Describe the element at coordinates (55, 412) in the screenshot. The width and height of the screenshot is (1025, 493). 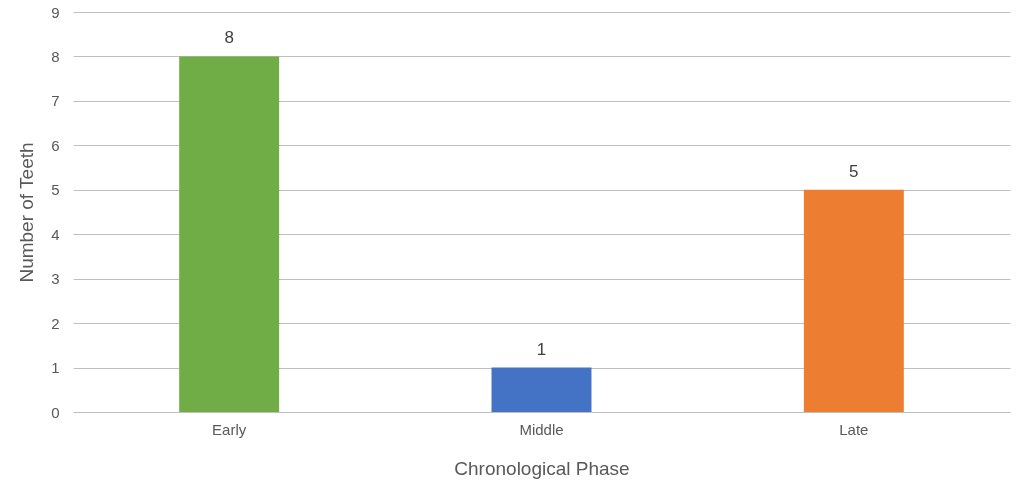
I see `y-tick-label: 0` at that location.